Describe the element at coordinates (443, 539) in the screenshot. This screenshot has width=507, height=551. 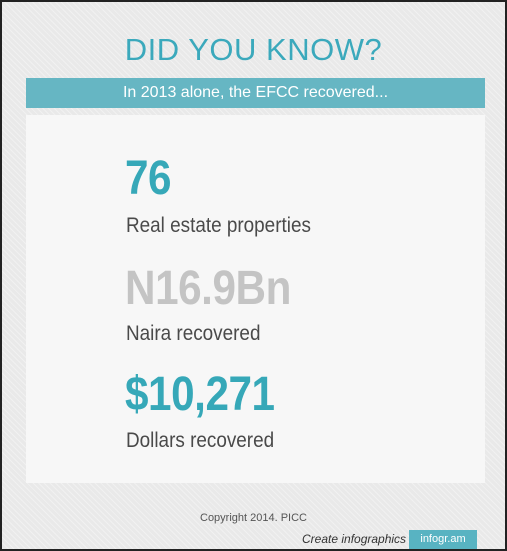
I see `infogram-brand-badge: infogr.am` at that location.